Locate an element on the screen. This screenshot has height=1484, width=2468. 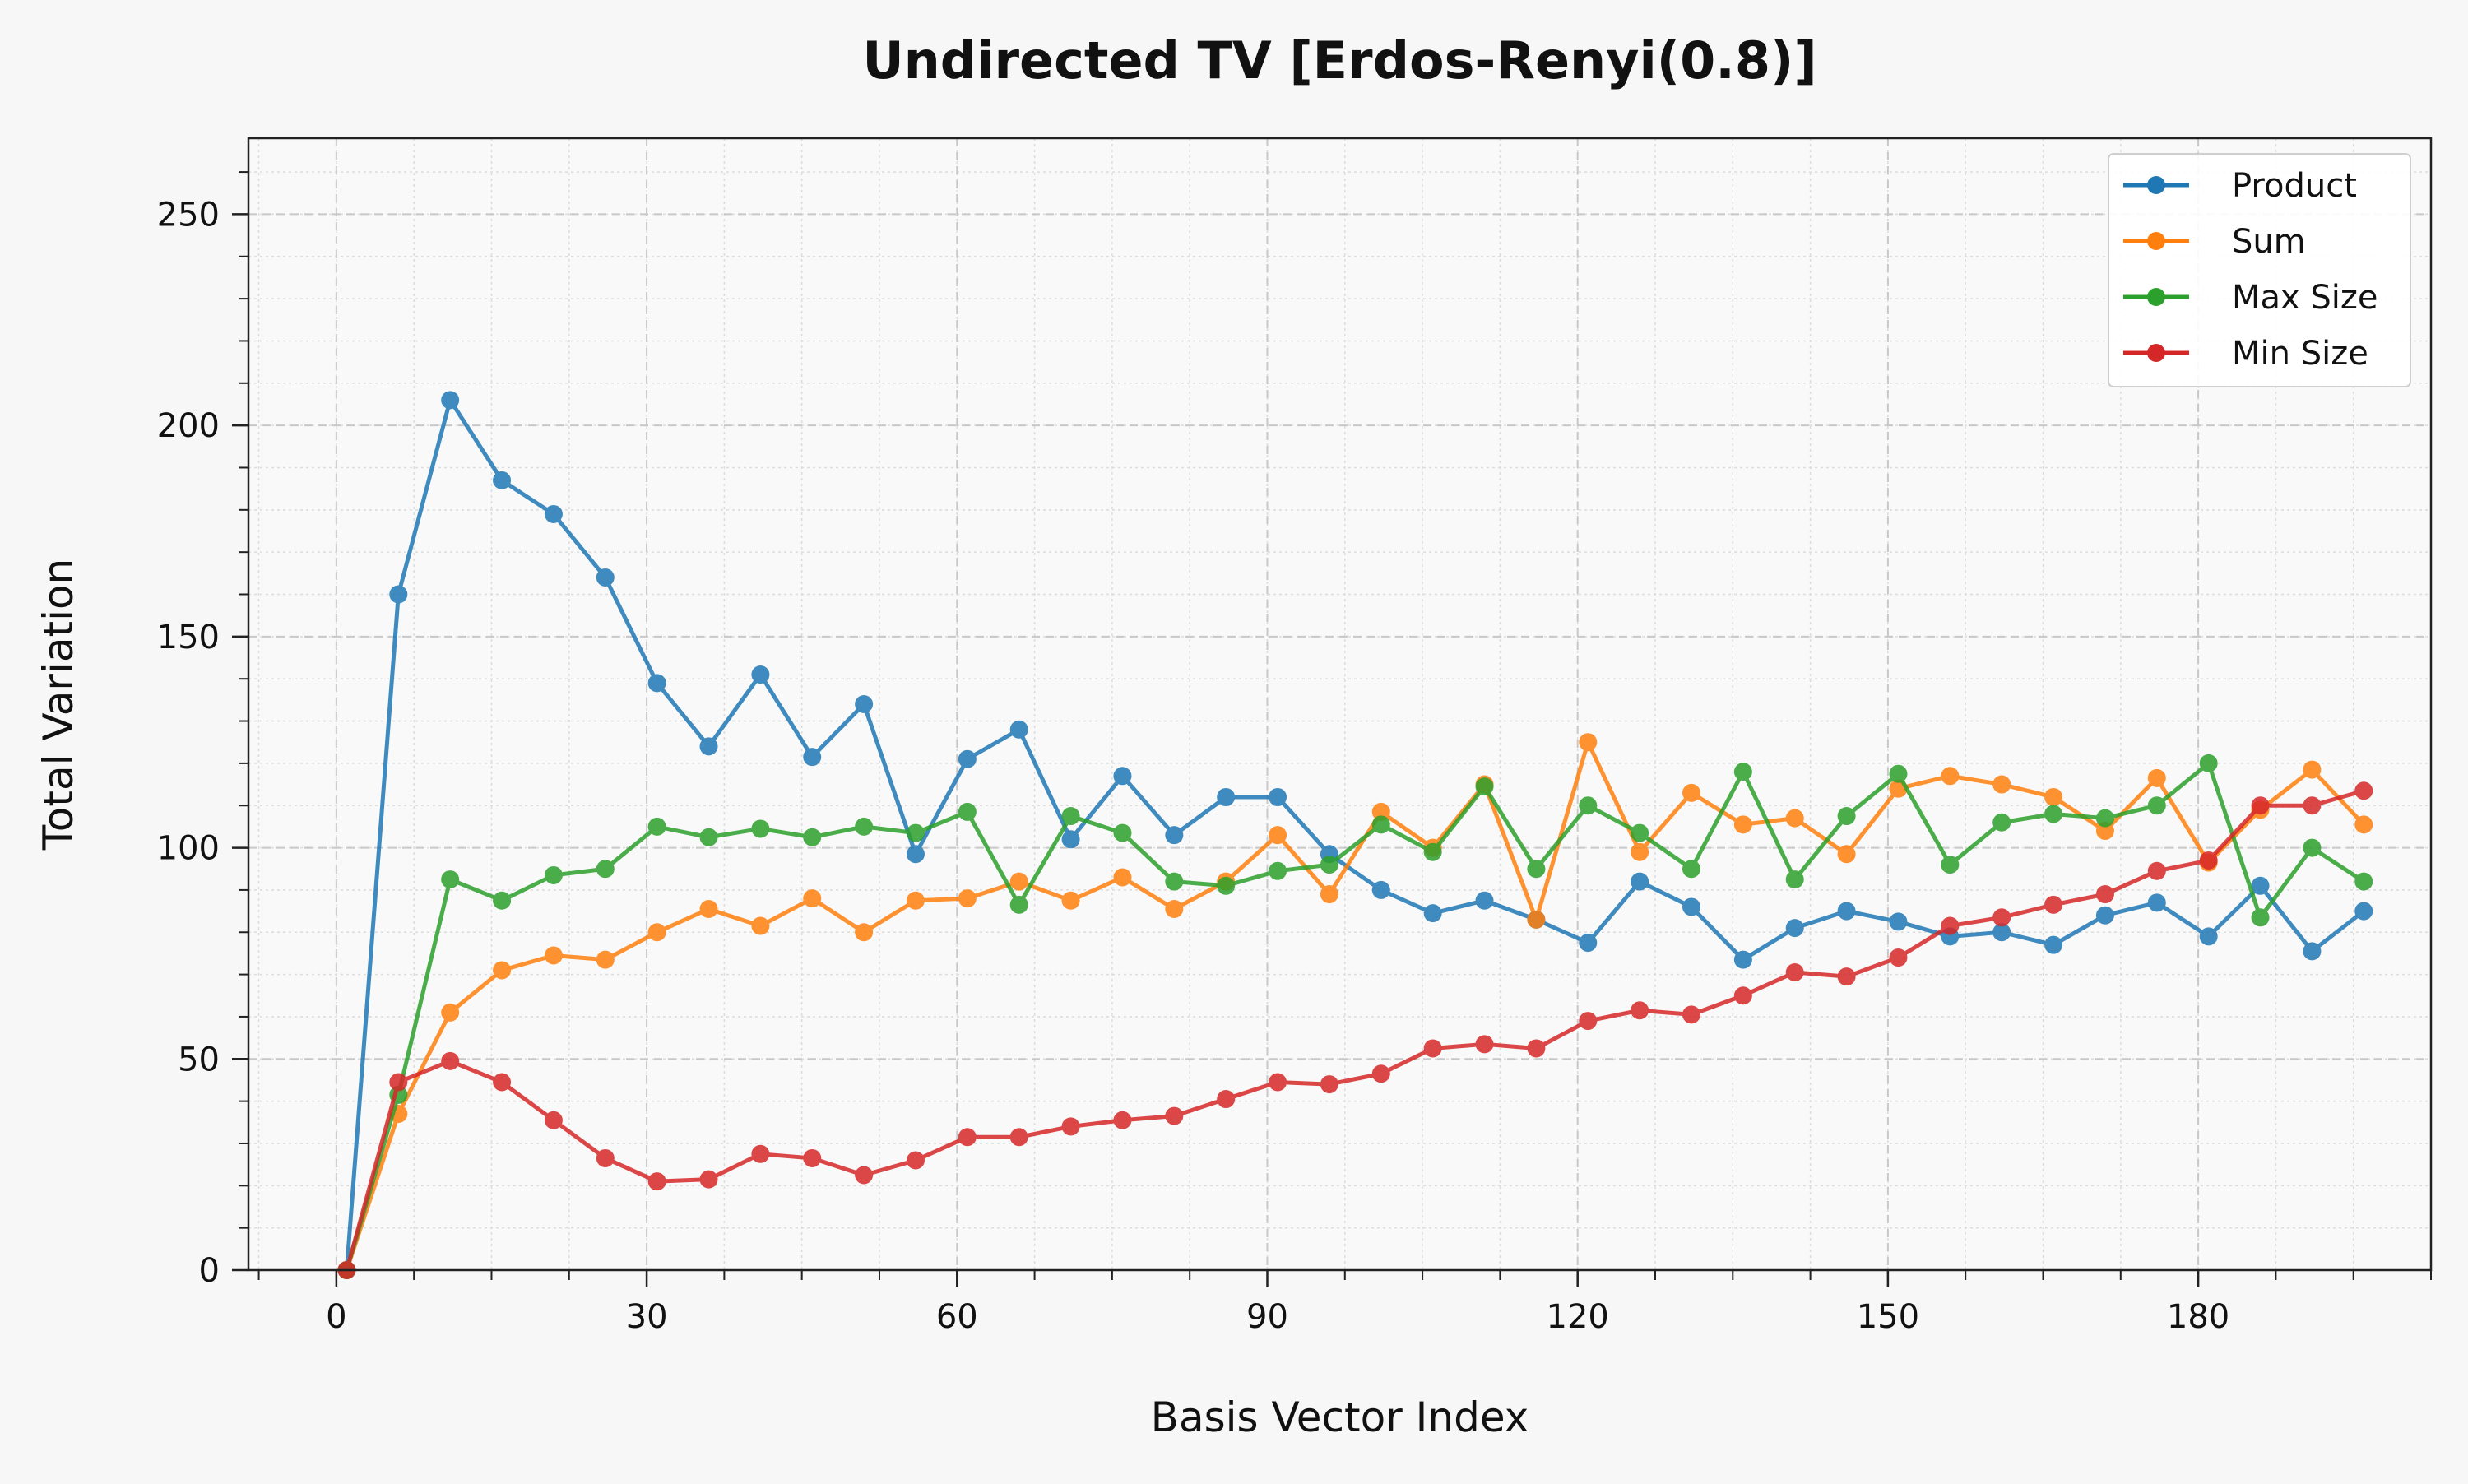
x-axis-label: Basis Vector Index is located at coordinates (1340, 1417).